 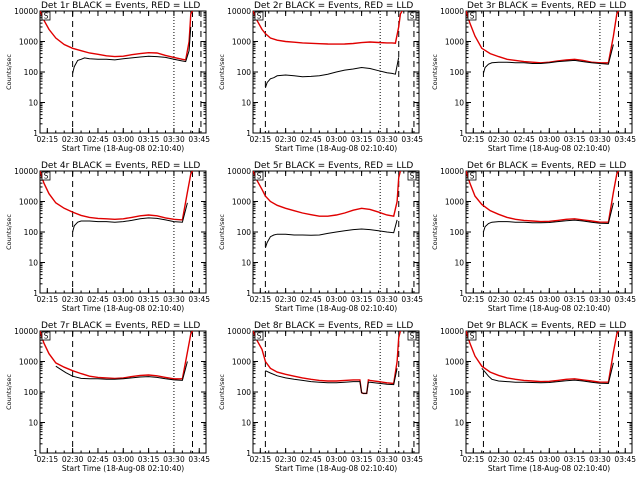 I want to click on chart-title: Det 7r BLACK = Events, RED = LLD, so click(x=120, y=326).